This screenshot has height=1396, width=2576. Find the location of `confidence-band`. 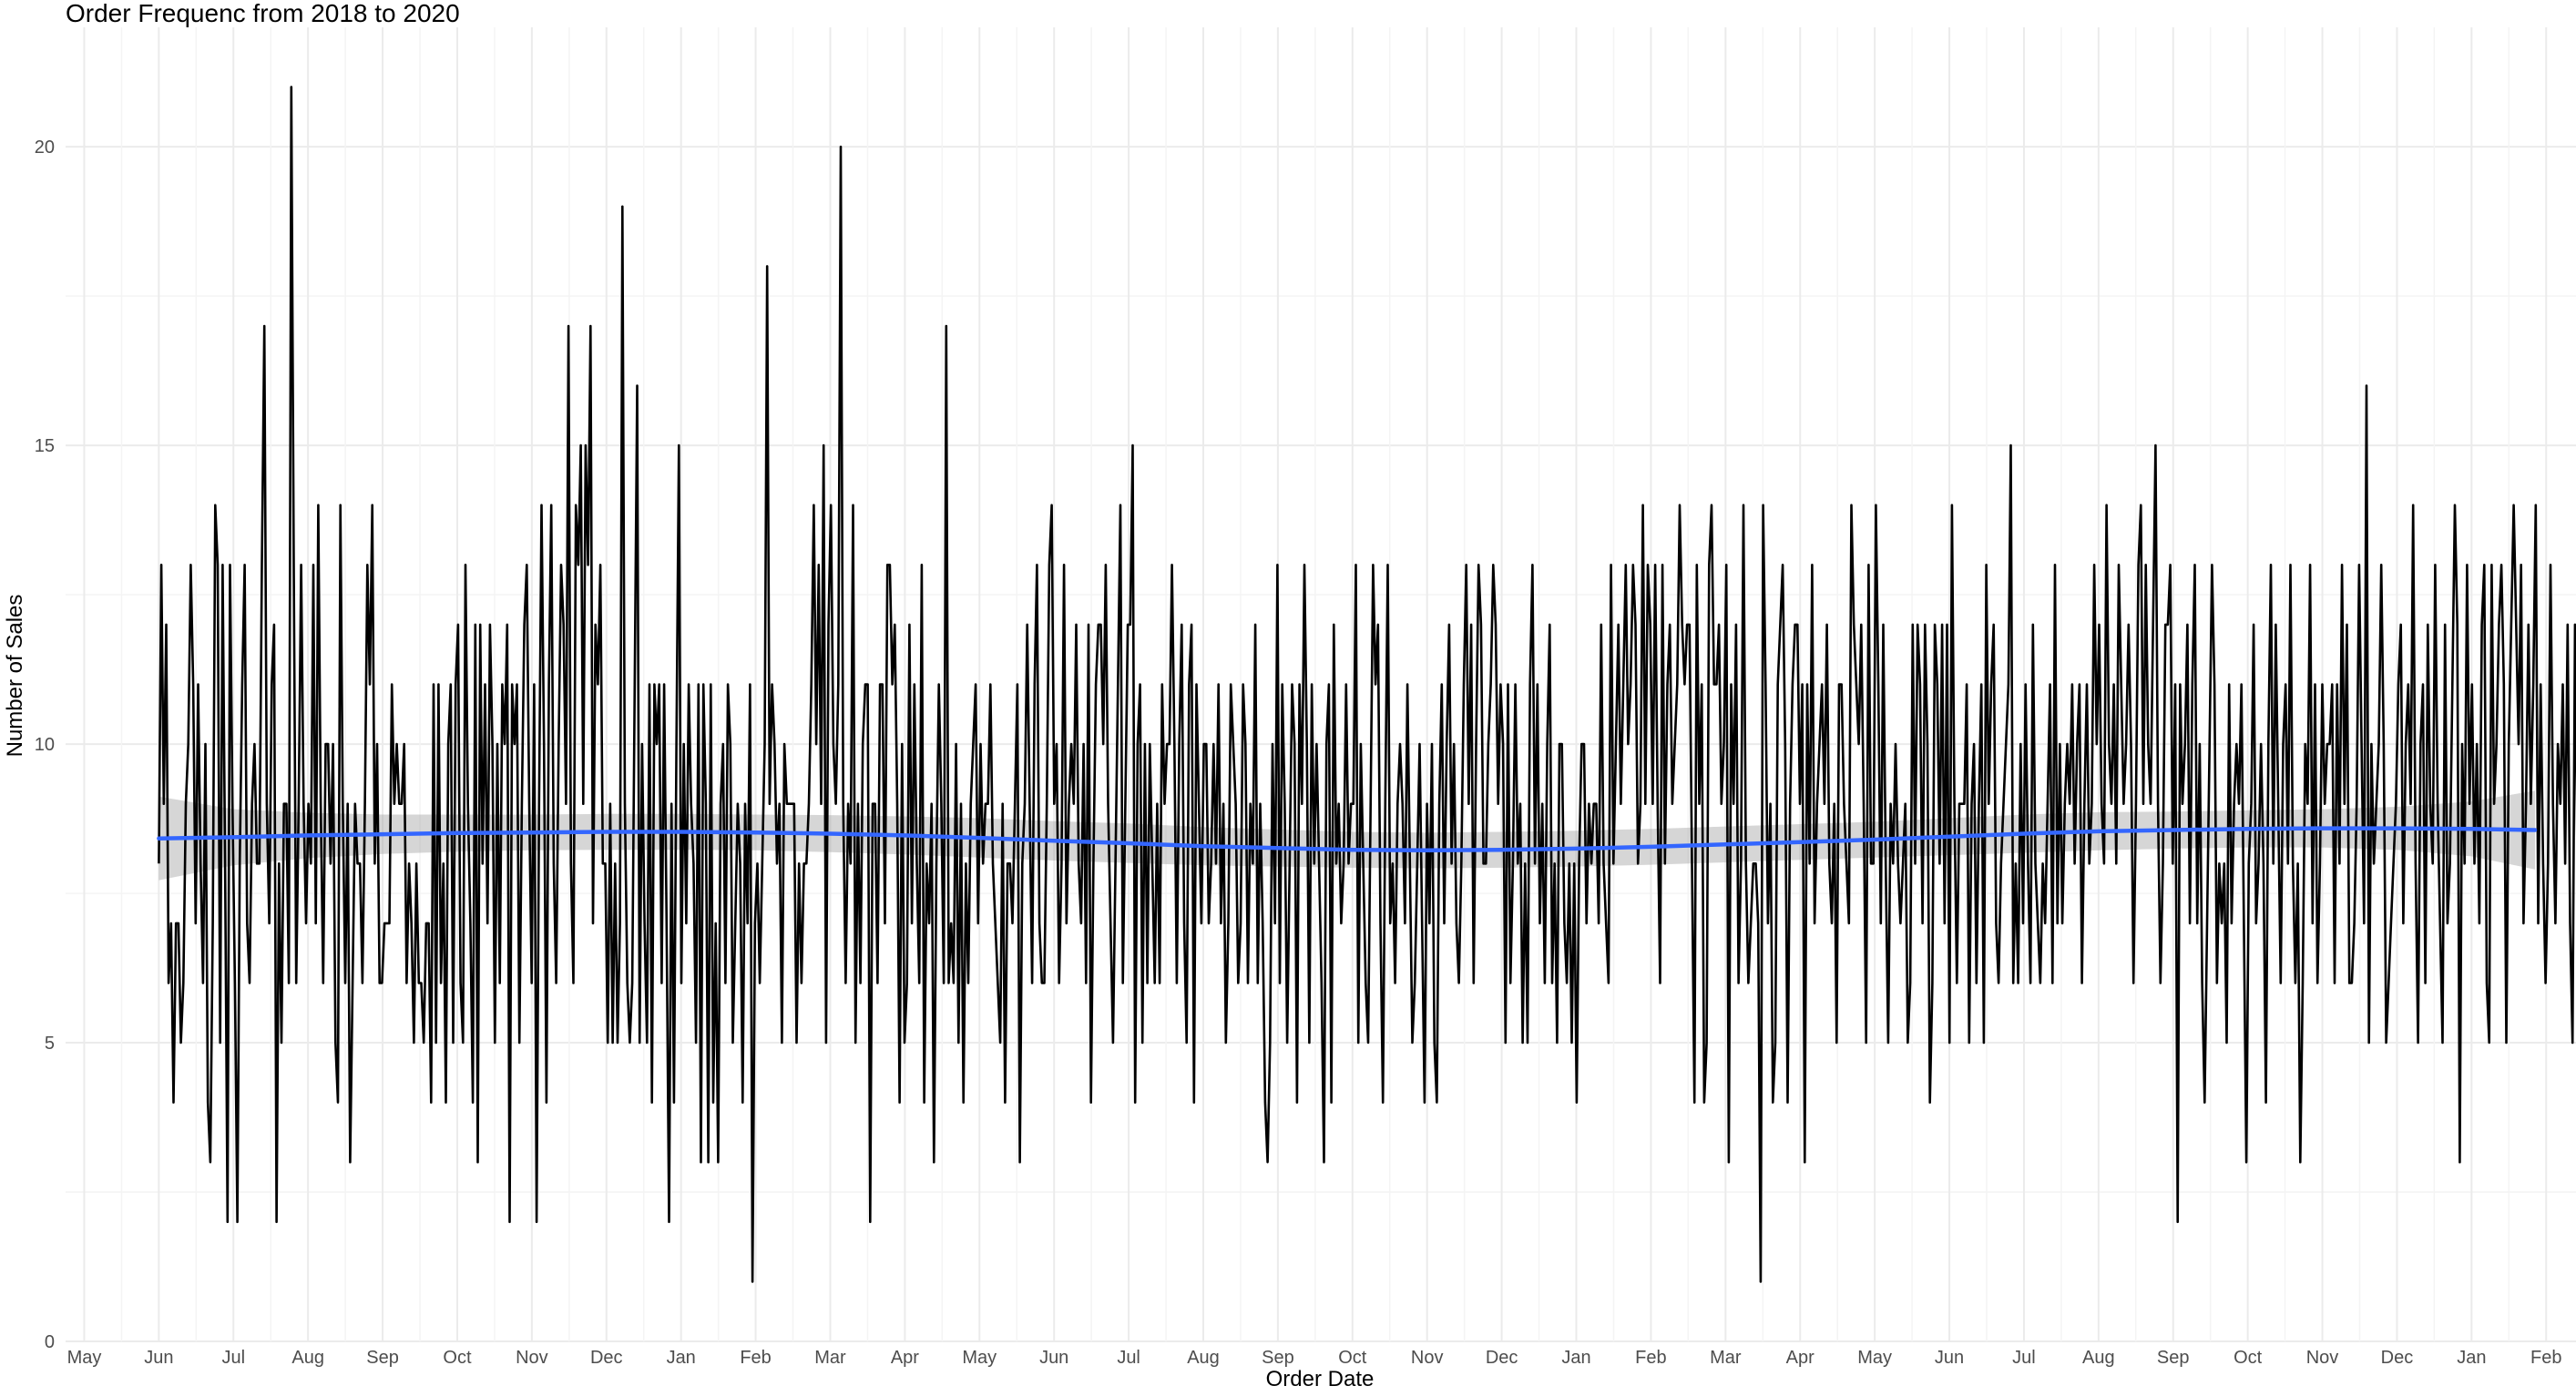

confidence-band is located at coordinates (1347, 835).